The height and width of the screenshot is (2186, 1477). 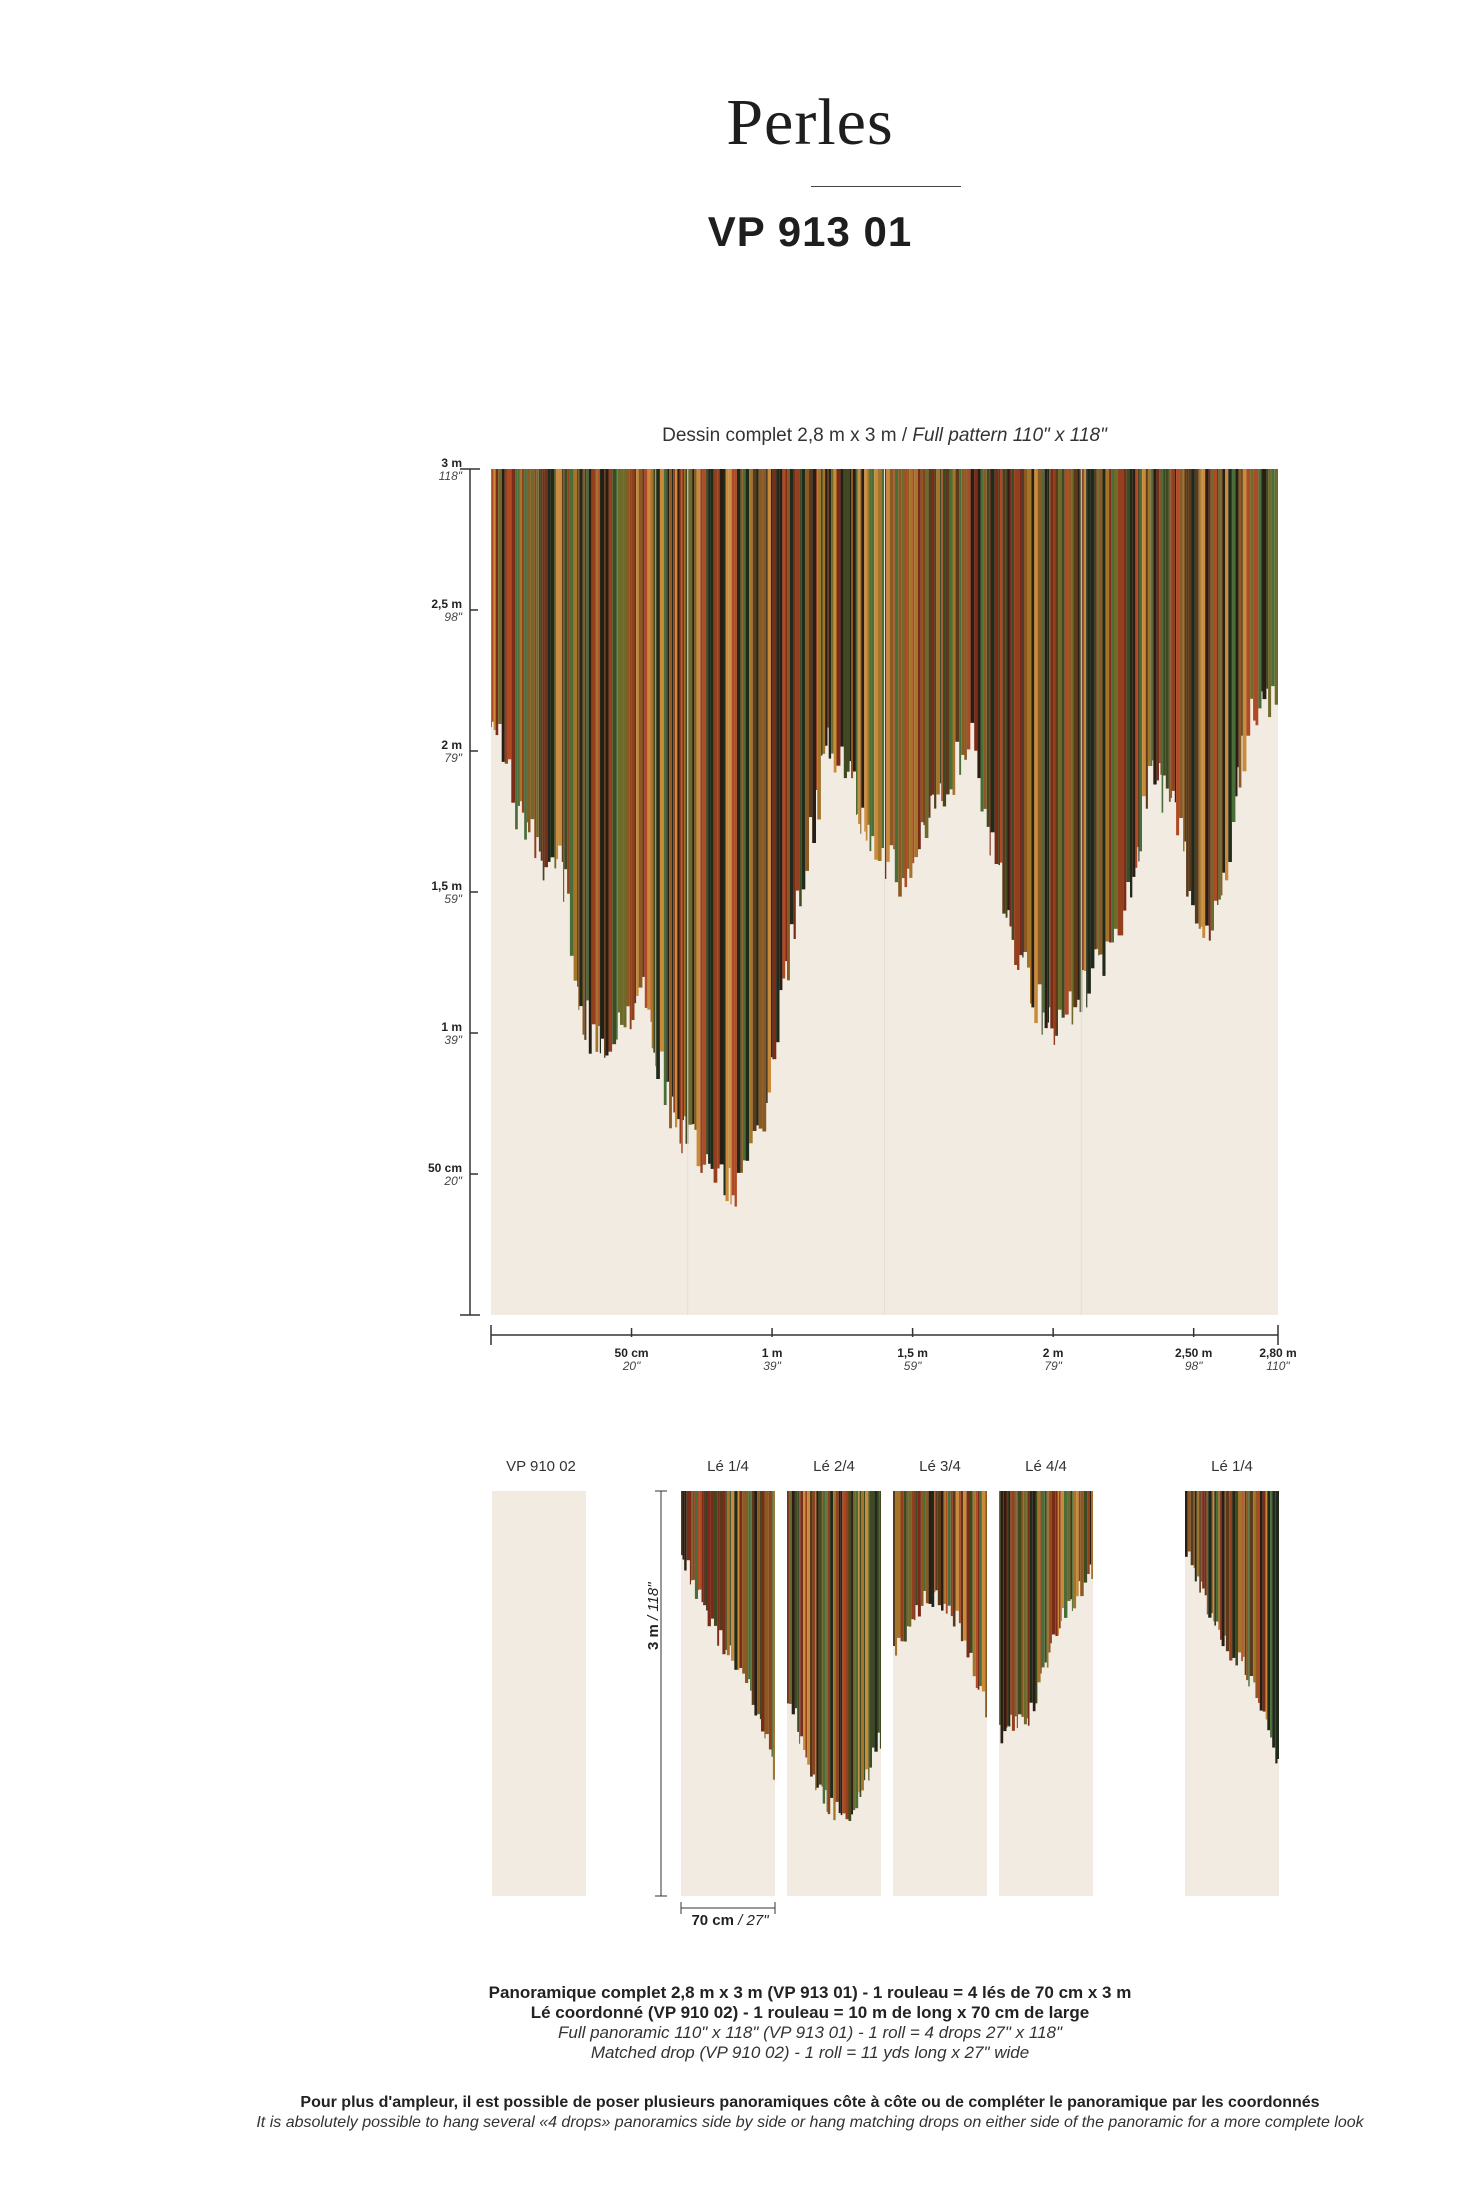 I want to click on tick-metric: 2,50 m, so click(x=1193, y=1353).